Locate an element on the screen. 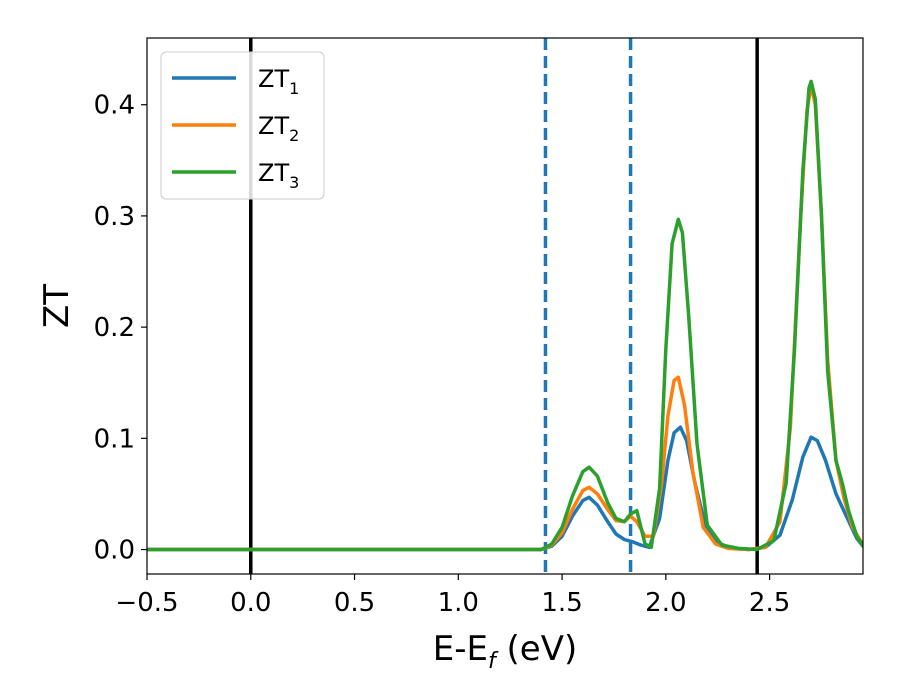  x-tick-label: 2.0 is located at coordinates (665, 603).